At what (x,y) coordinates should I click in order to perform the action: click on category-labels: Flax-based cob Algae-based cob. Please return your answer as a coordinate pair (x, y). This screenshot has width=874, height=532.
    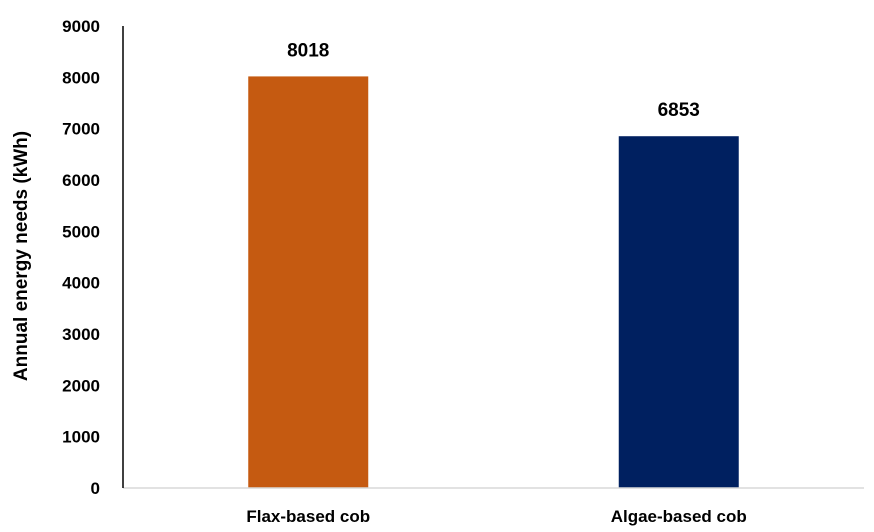
    Looking at the image, I should click on (496, 516).